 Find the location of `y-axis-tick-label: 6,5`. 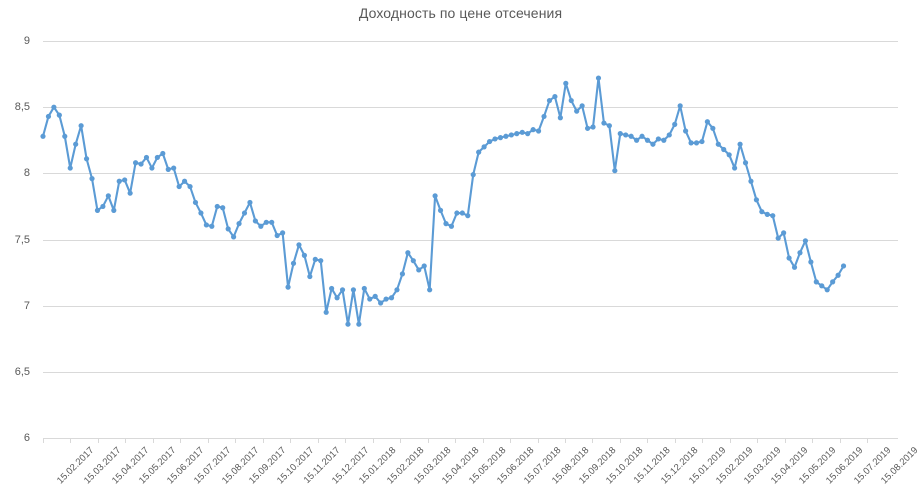

y-axis-tick-label: 6,5 is located at coordinates (22, 371).